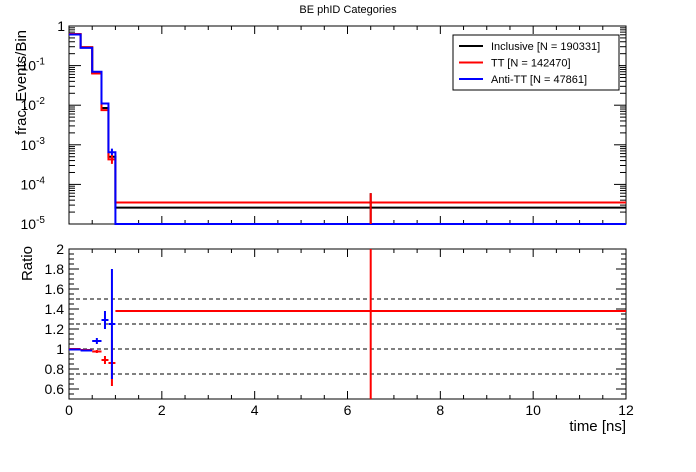  Describe the element at coordinates (533, 410) in the screenshot. I see `x-tick-label: 10` at that location.